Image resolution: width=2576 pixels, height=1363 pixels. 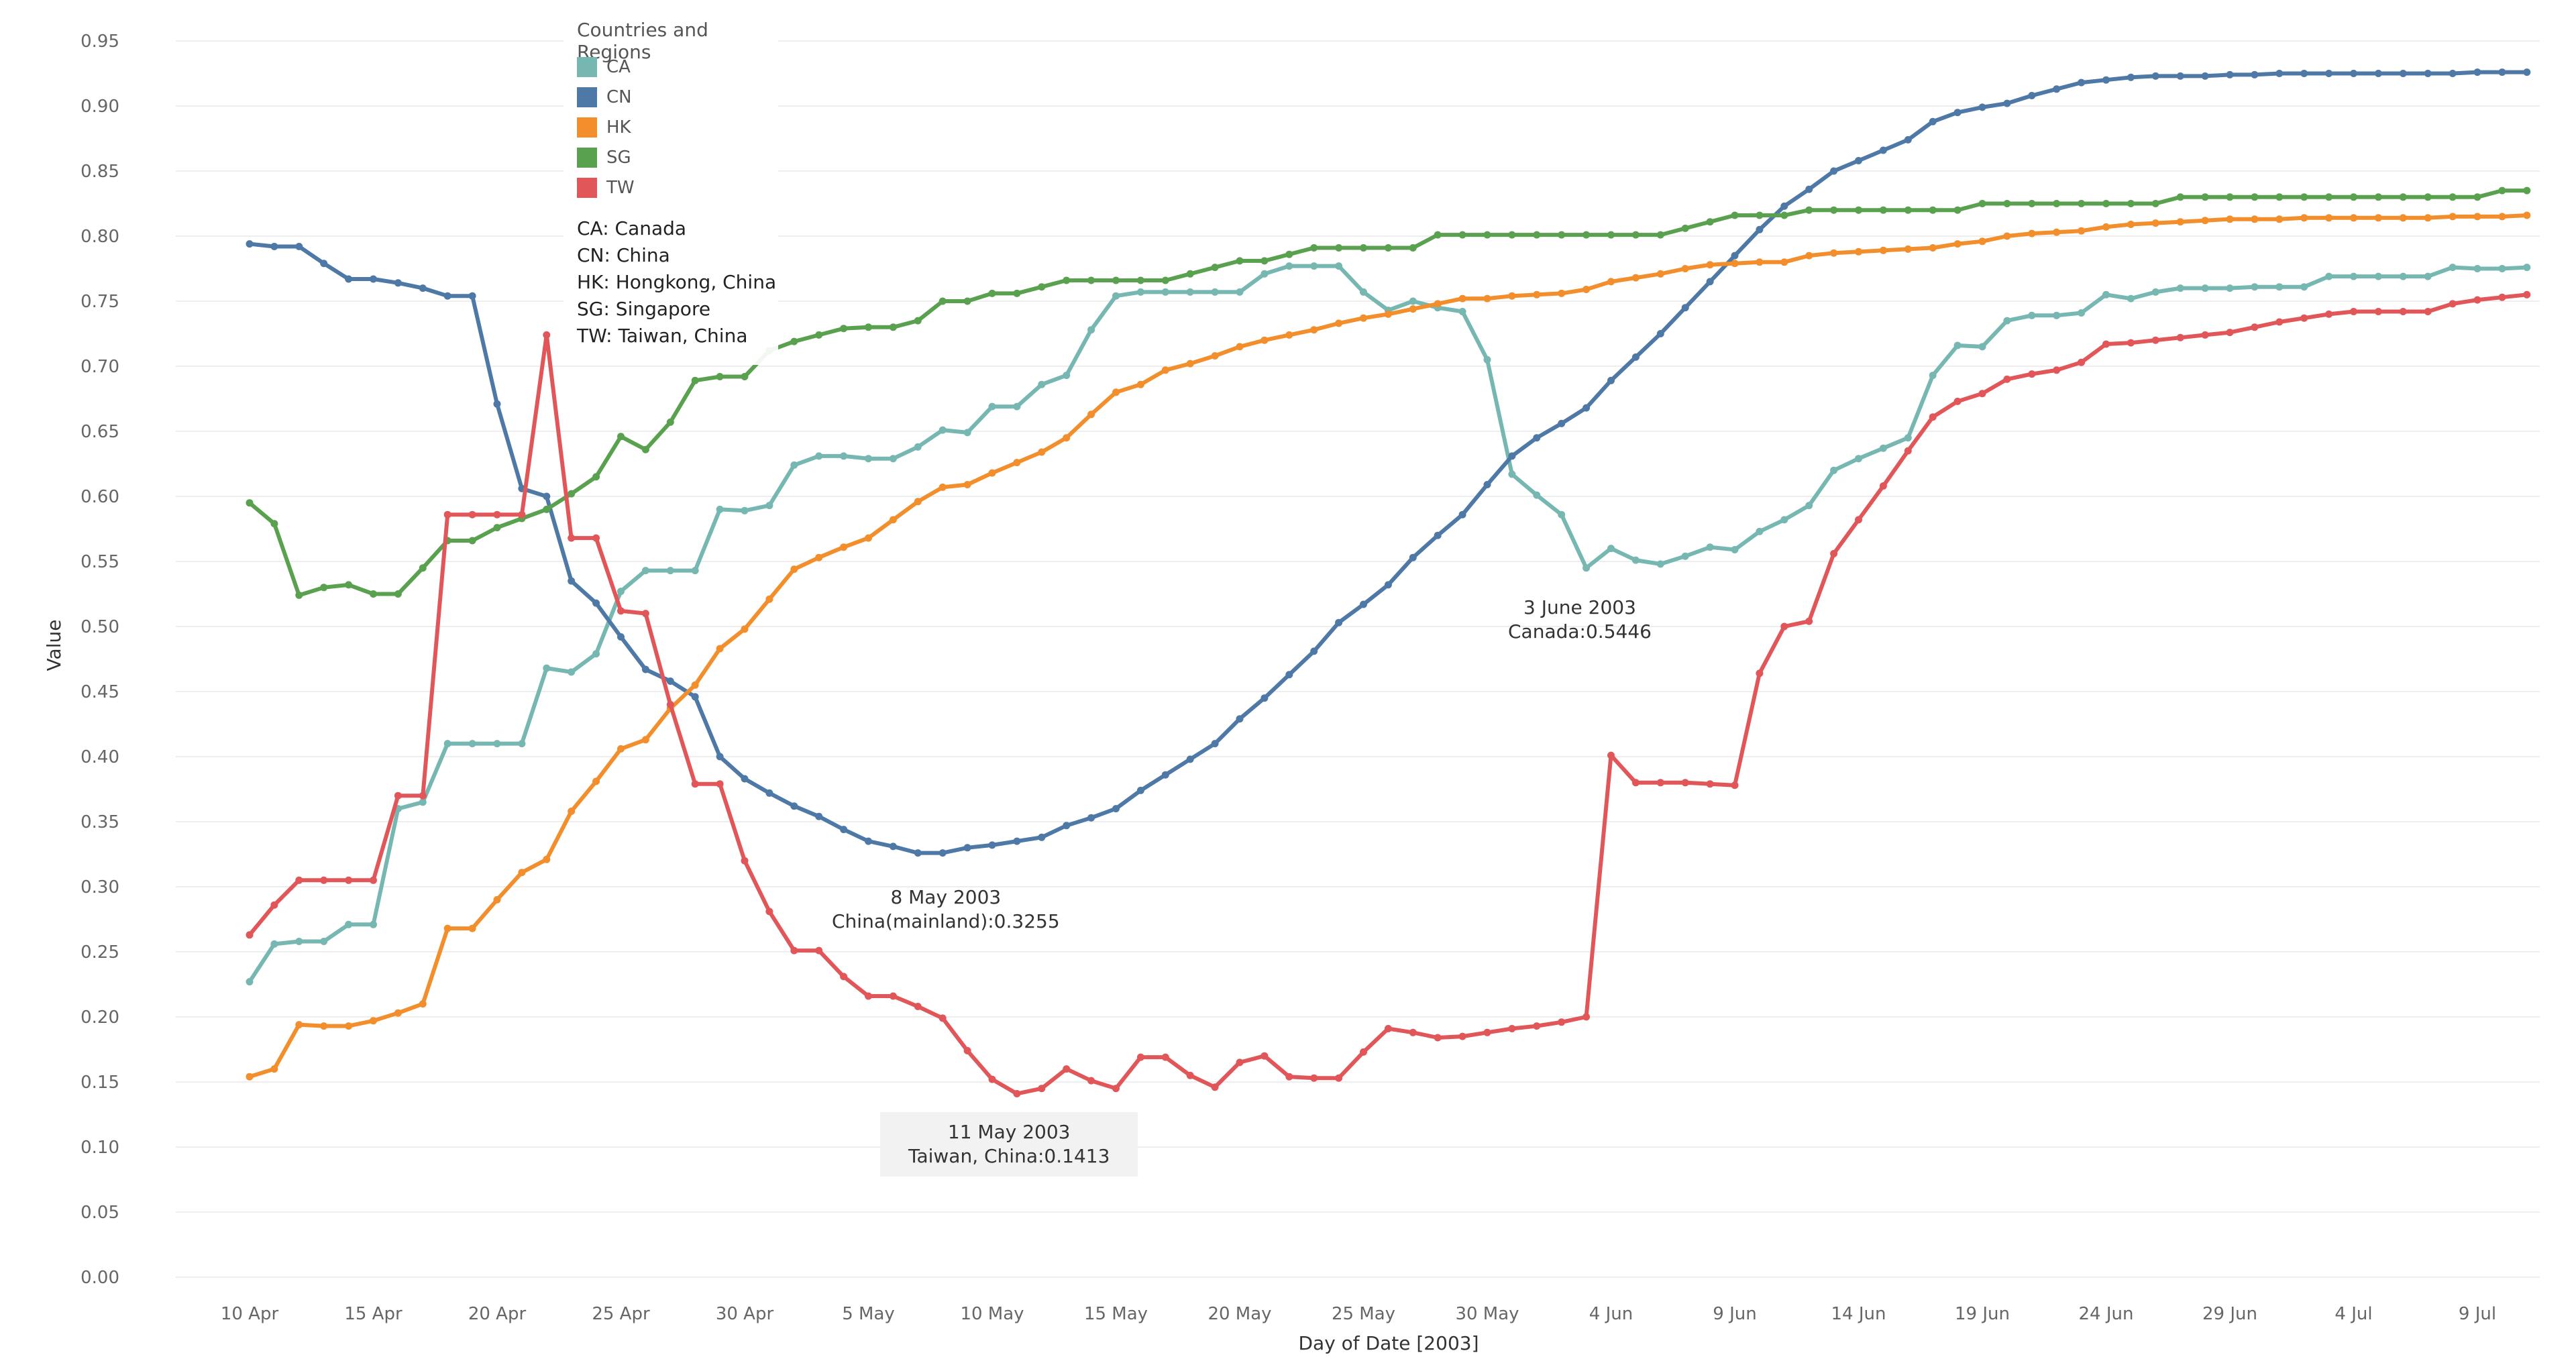 What do you see at coordinates (604, 158) in the screenshot?
I see `legend-item-sg: SG` at bounding box center [604, 158].